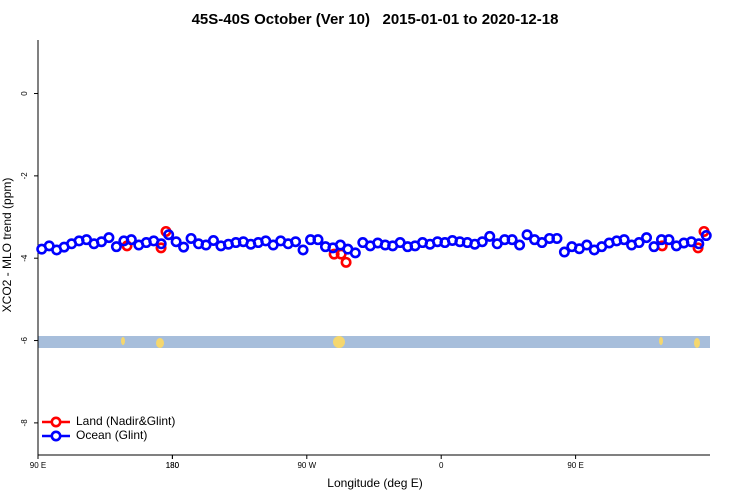 This screenshot has height=500, width=750. Describe the element at coordinates (173, 465) in the screenshot. I see `x-tick-label: 180` at that location.